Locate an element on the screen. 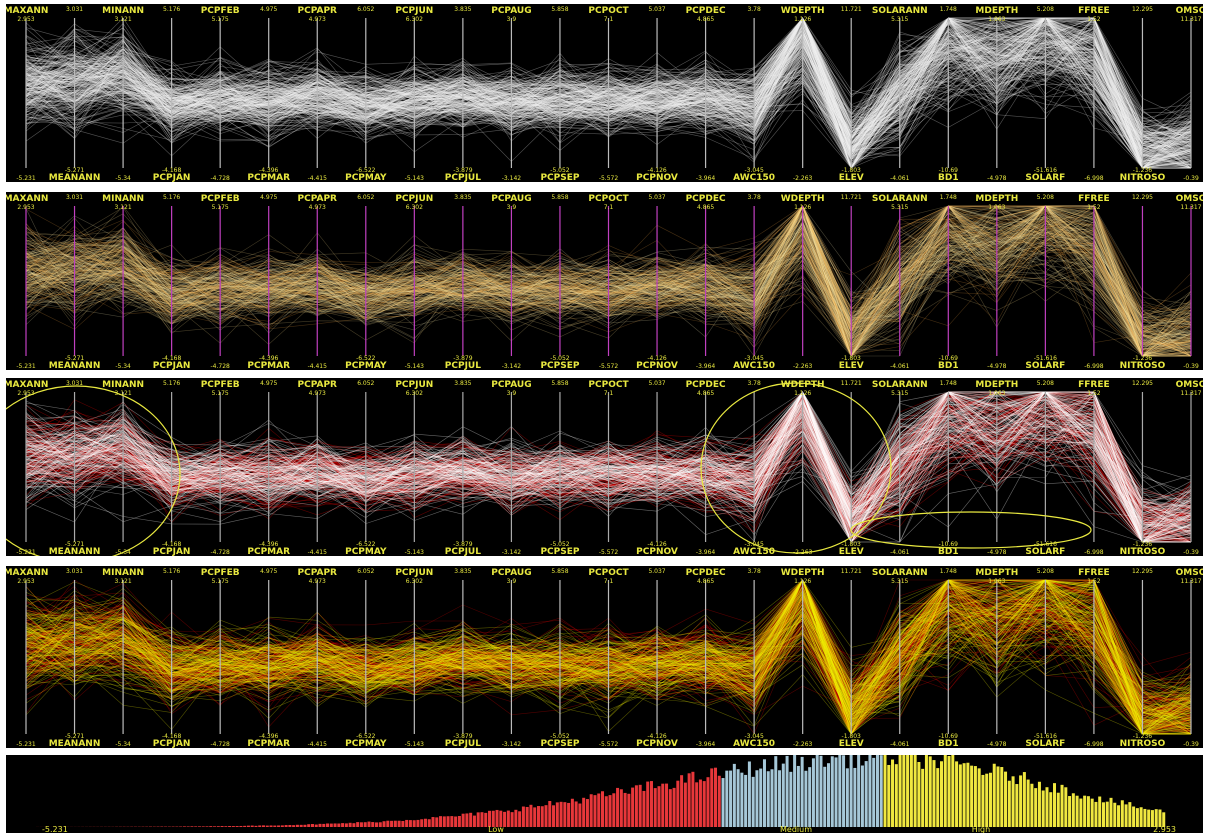 The image size is (1209, 836). axis-min-pcpsep: -5.052 is located at coordinates (560, 544).